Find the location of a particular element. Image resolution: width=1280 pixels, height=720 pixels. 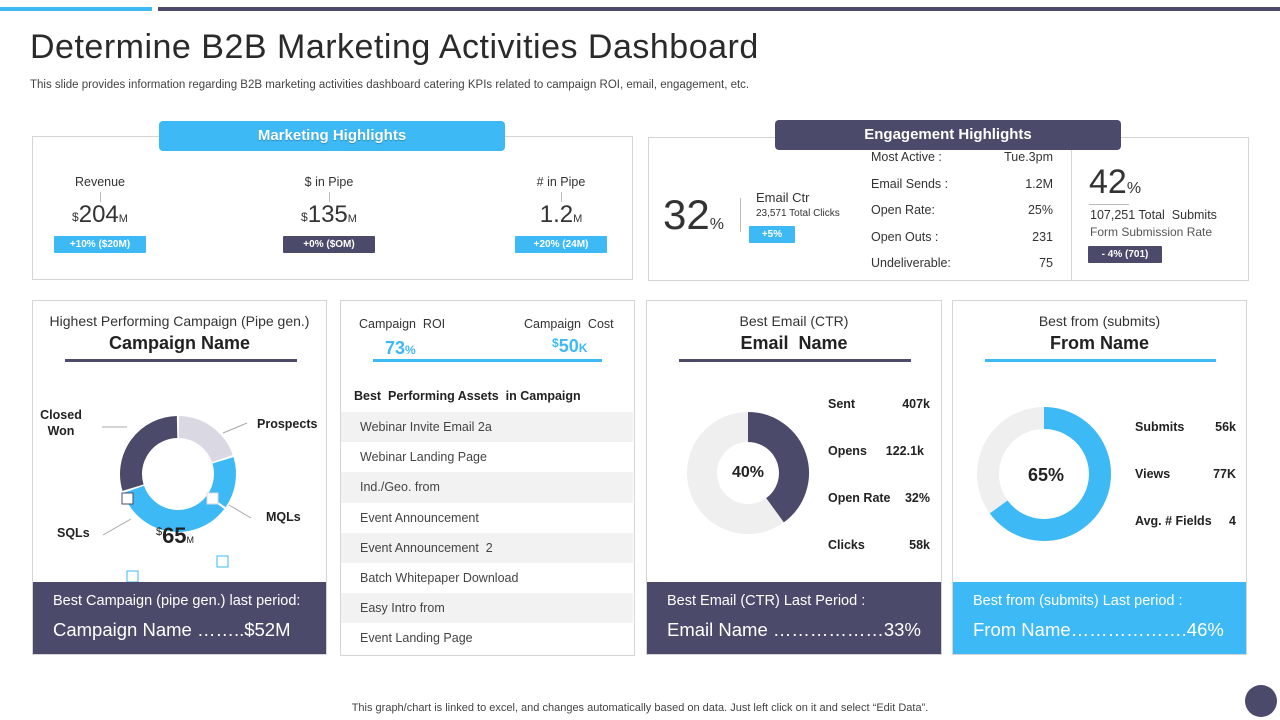

campaign-subtitle: Highest Performing Campaign (Pipe gen.) is located at coordinates (179, 321).